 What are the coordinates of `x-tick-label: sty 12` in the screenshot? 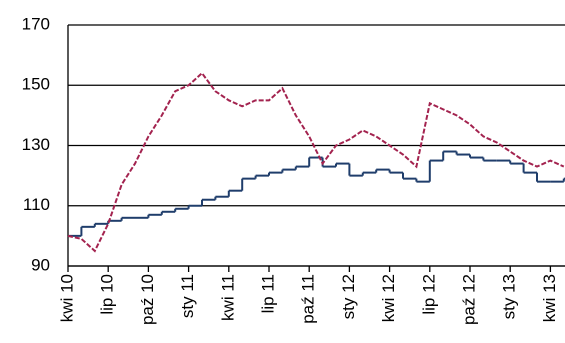 It's located at (348, 296).